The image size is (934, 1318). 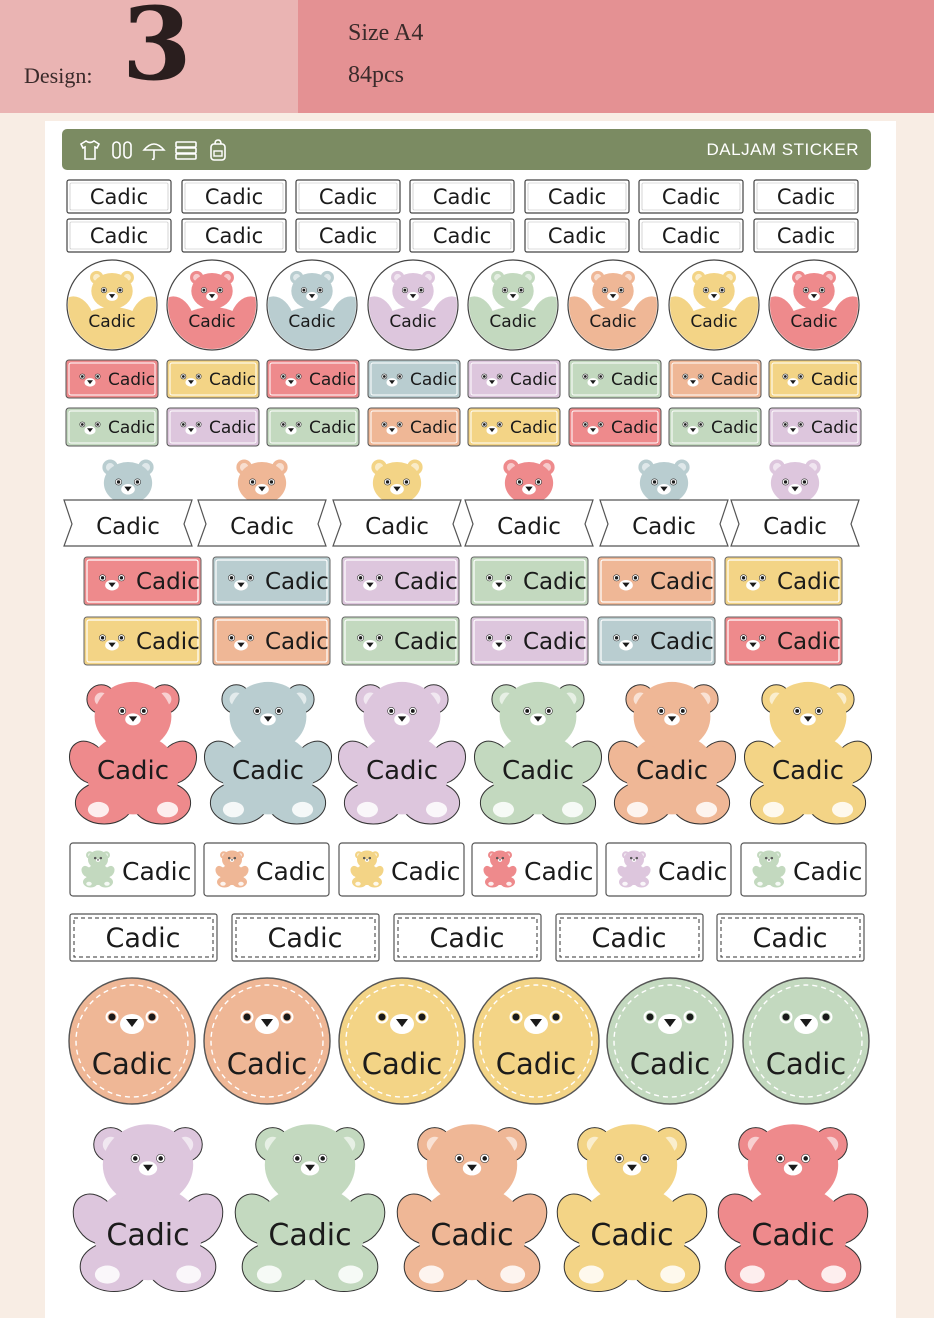 What do you see at coordinates (616, 56) in the screenshot?
I see `header-right-panel` at bounding box center [616, 56].